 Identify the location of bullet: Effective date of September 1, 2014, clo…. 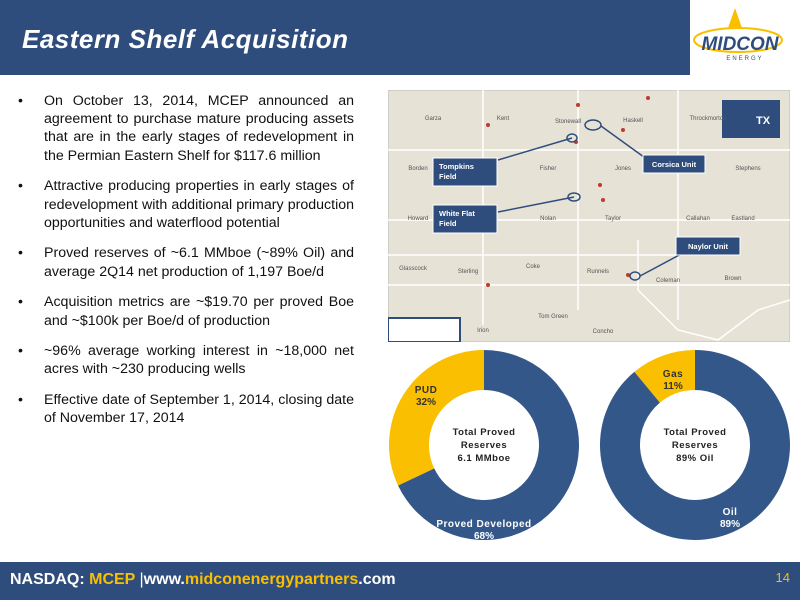
(186, 409).